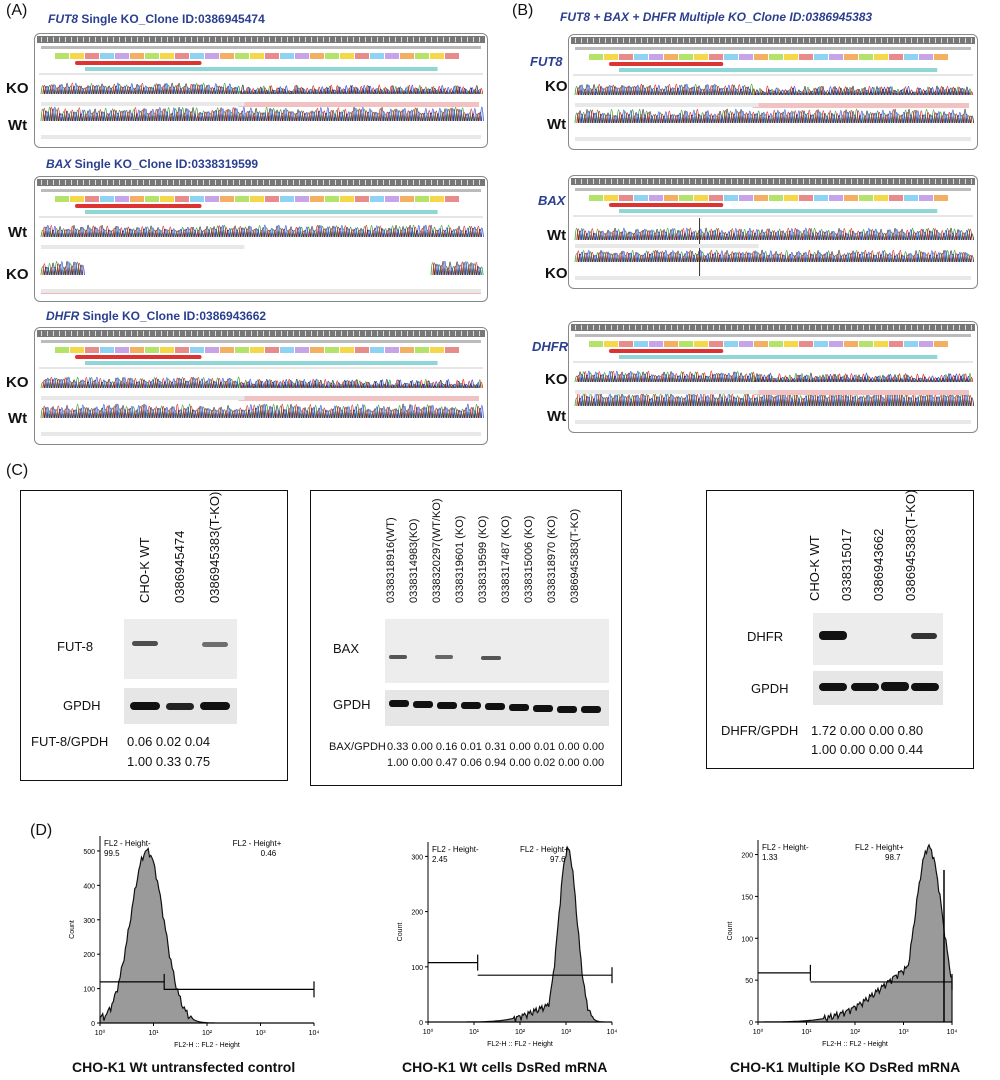 Image resolution: width=1000 pixels, height=1080 pixels. I want to click on multi-fut8-chromatogram, so click(773, 92).